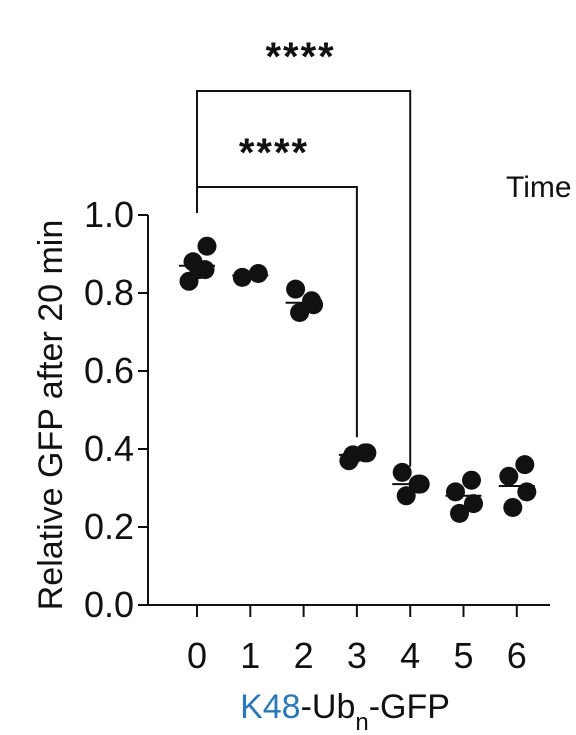  I want to click on x-tick-label: 2, so click(304, 655).